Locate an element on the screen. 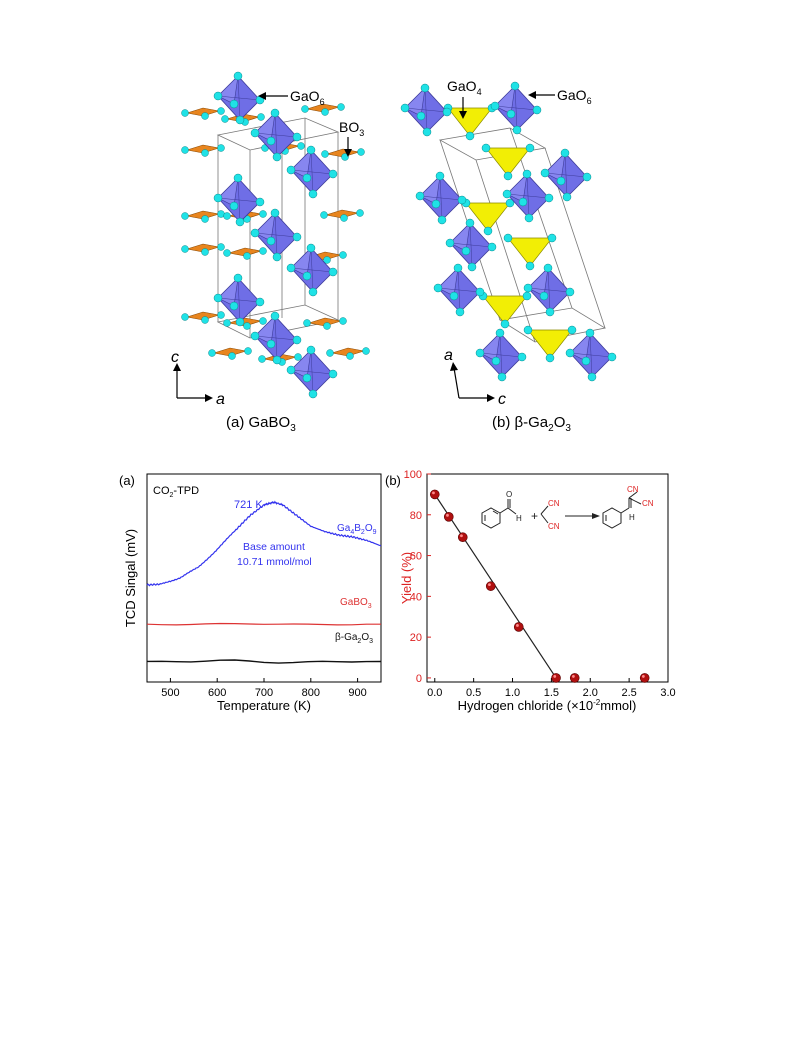  yield-panel-label: (b) is located at coordinates (393, 480).